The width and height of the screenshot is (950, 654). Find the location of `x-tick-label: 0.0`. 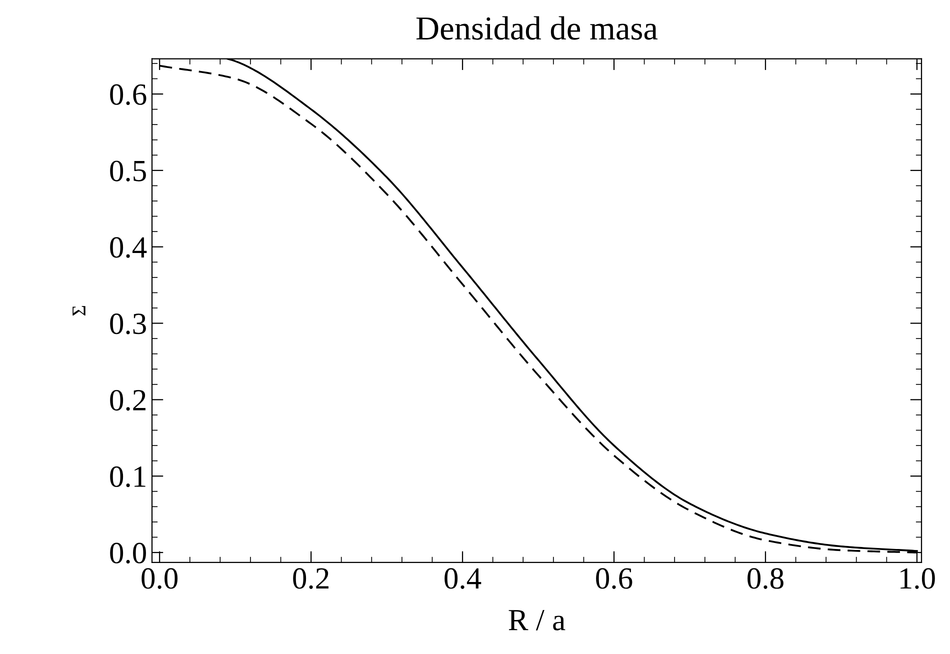

x-tick-label: 0.0 is located at coordinates (160, 578).